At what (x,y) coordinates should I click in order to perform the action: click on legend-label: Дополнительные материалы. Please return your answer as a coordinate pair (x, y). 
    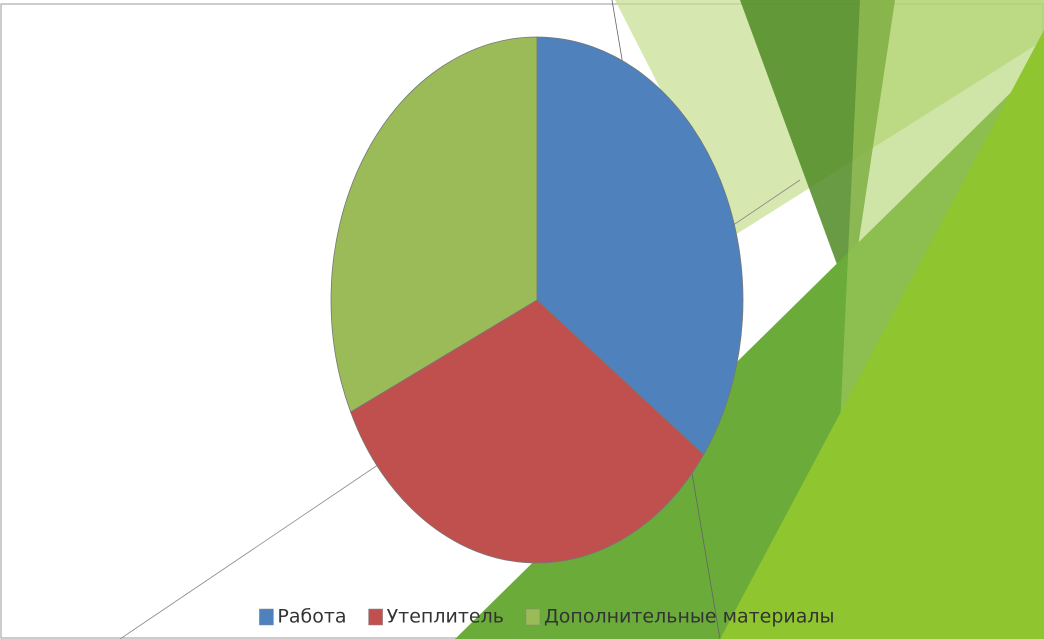
    Looking at the image, I should click on (689, 617).